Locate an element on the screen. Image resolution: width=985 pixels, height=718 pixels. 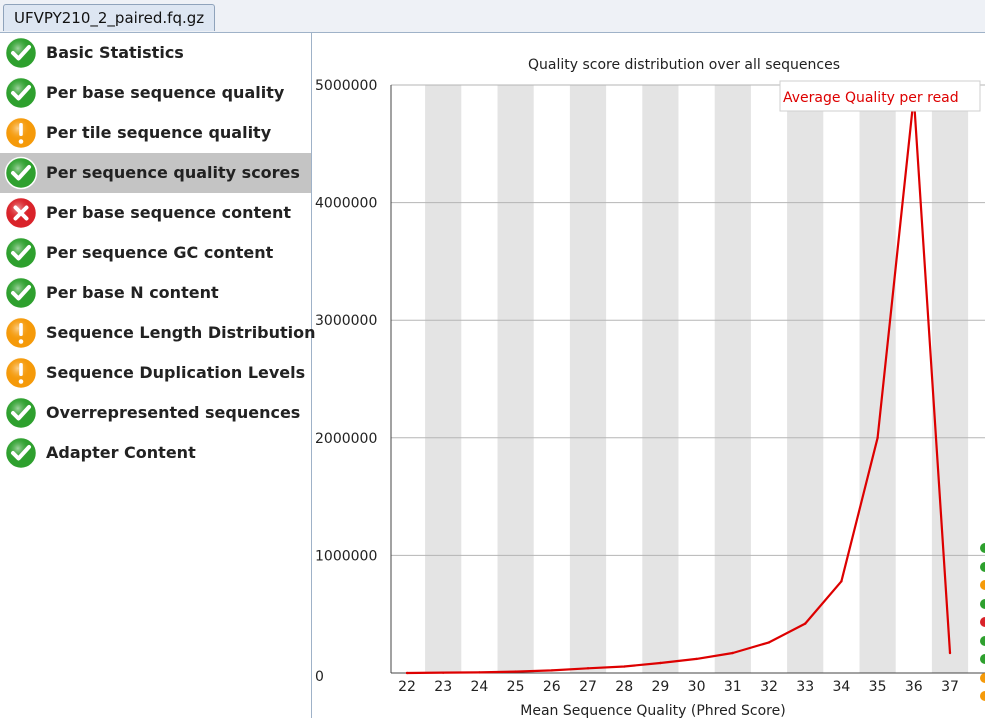
module-label: Basic Statistics is located at coordinates (115, 52).